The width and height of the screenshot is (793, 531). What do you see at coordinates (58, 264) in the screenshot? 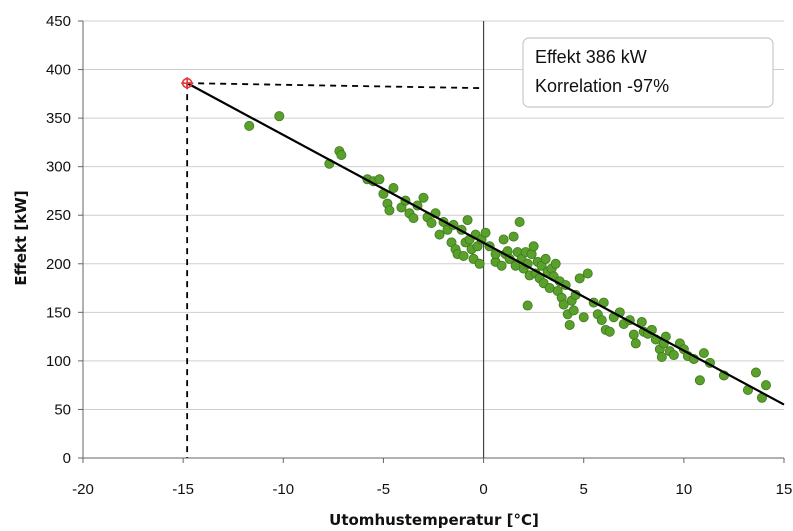
I see `y-tick-label: 200` at bounding box center [58, 264].